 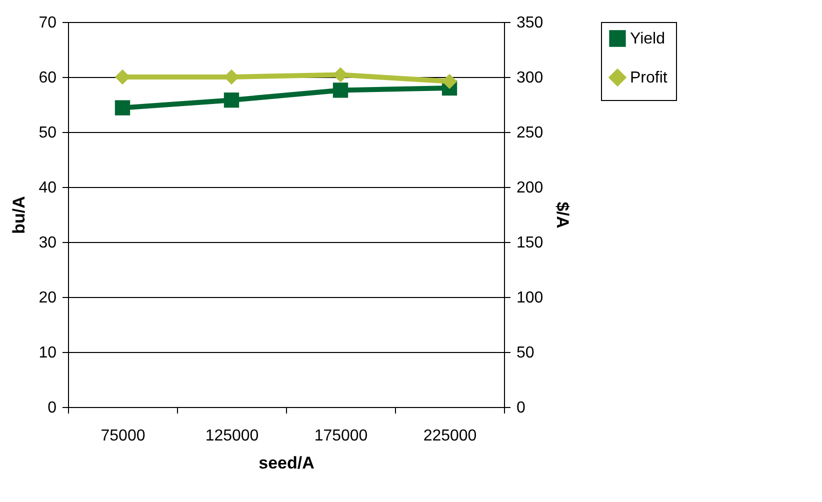 What do you see at coordinates (530, 243) in the screenshot?
I see `y2-tick-label: 150` at bounding box center [530, 243].